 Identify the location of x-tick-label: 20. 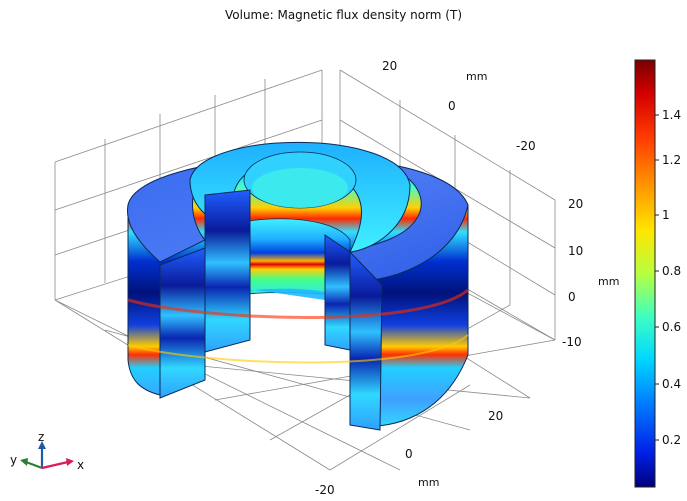
(495, 416).